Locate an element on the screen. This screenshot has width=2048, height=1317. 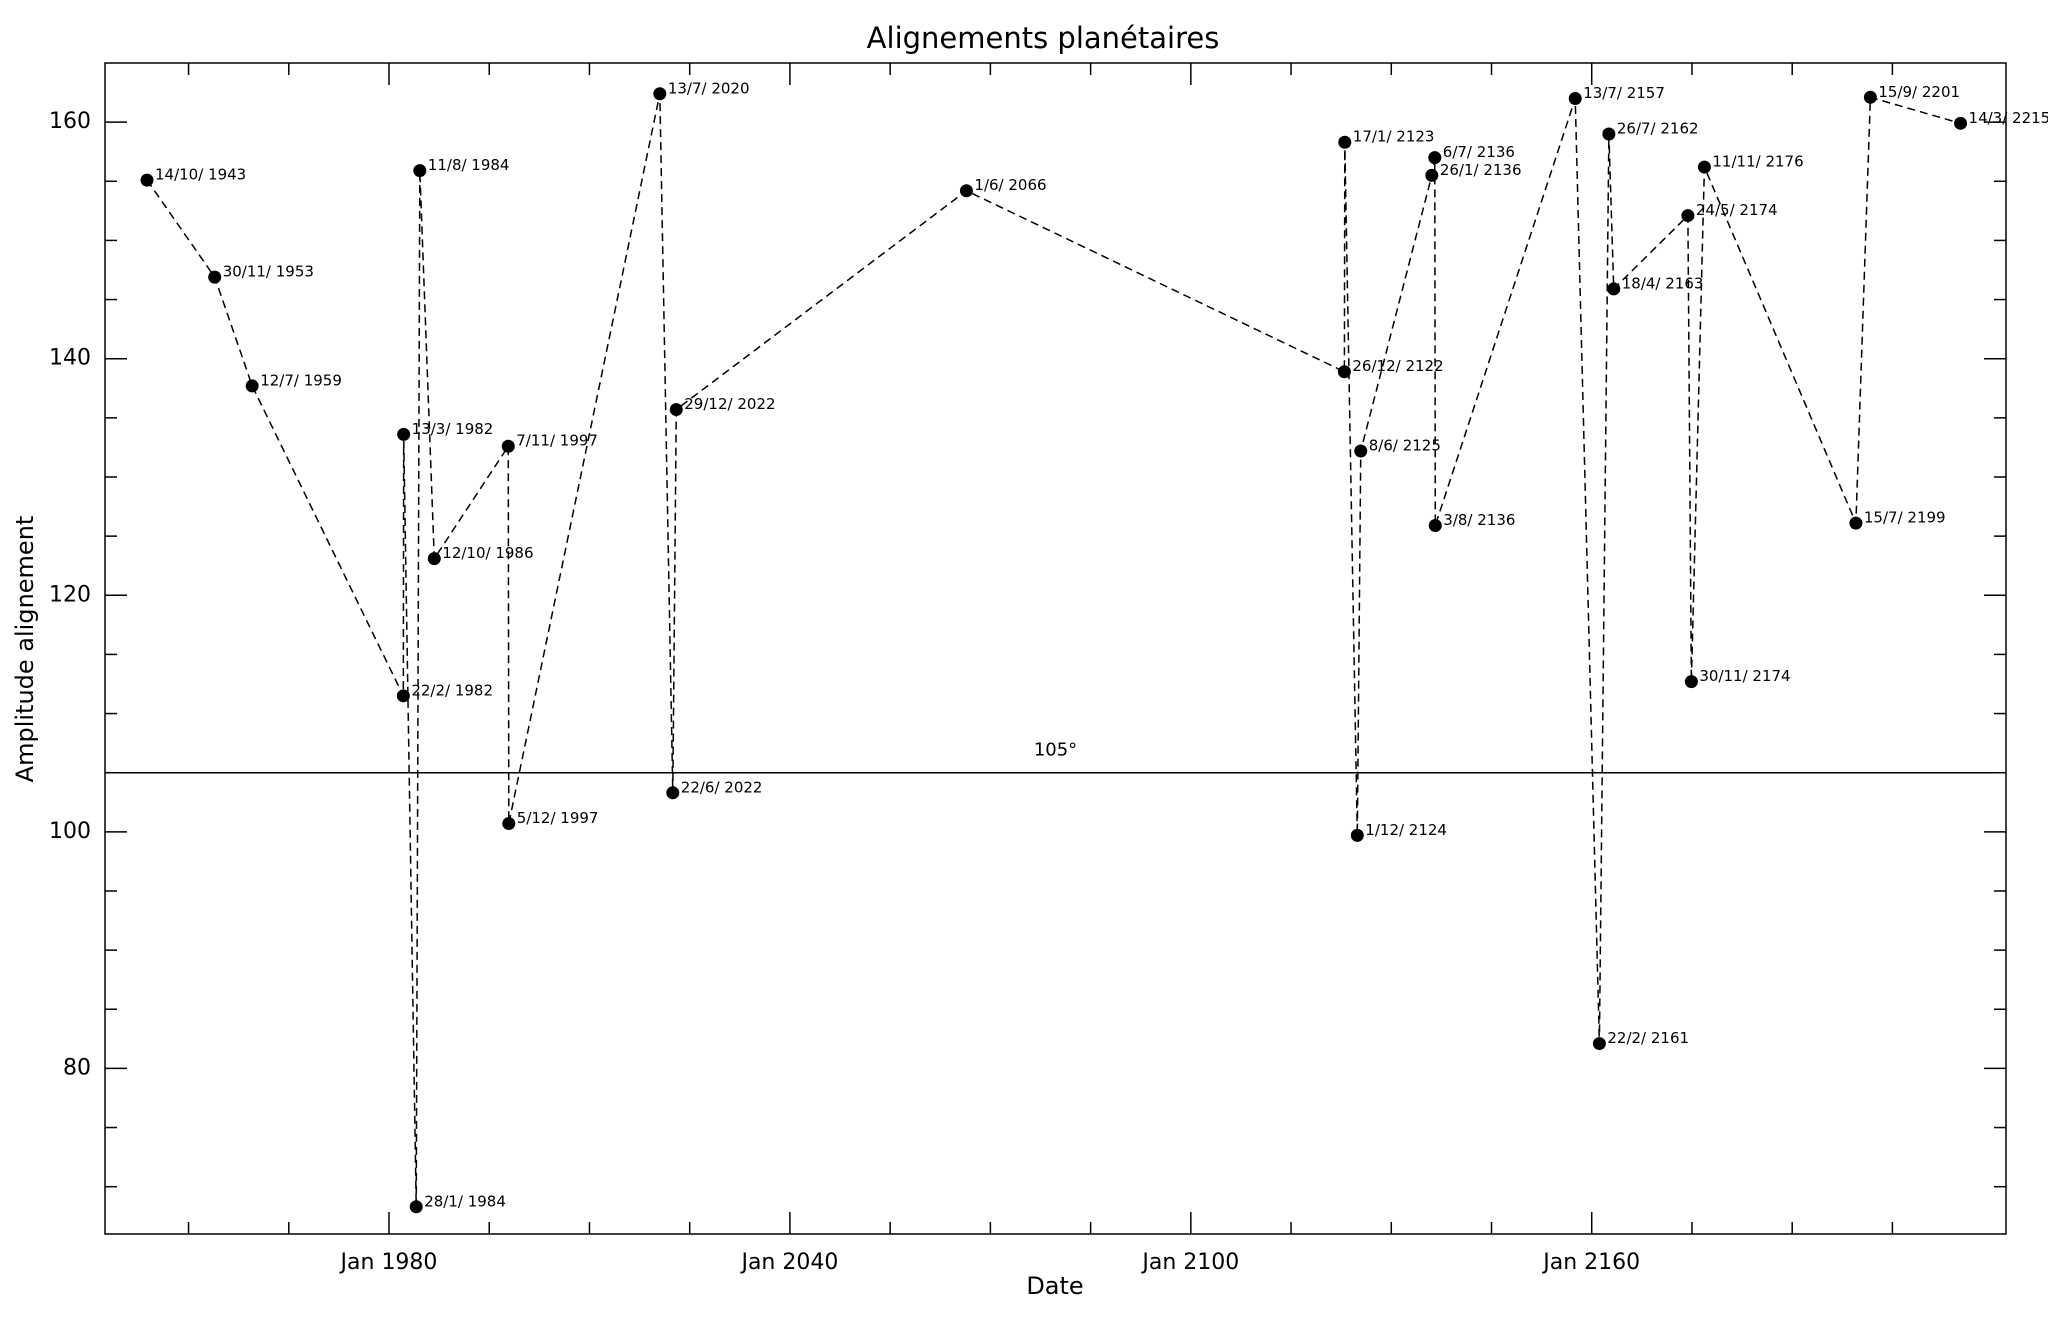
point-label: 7/11/ 1997 is located at coordinates (557, 441).